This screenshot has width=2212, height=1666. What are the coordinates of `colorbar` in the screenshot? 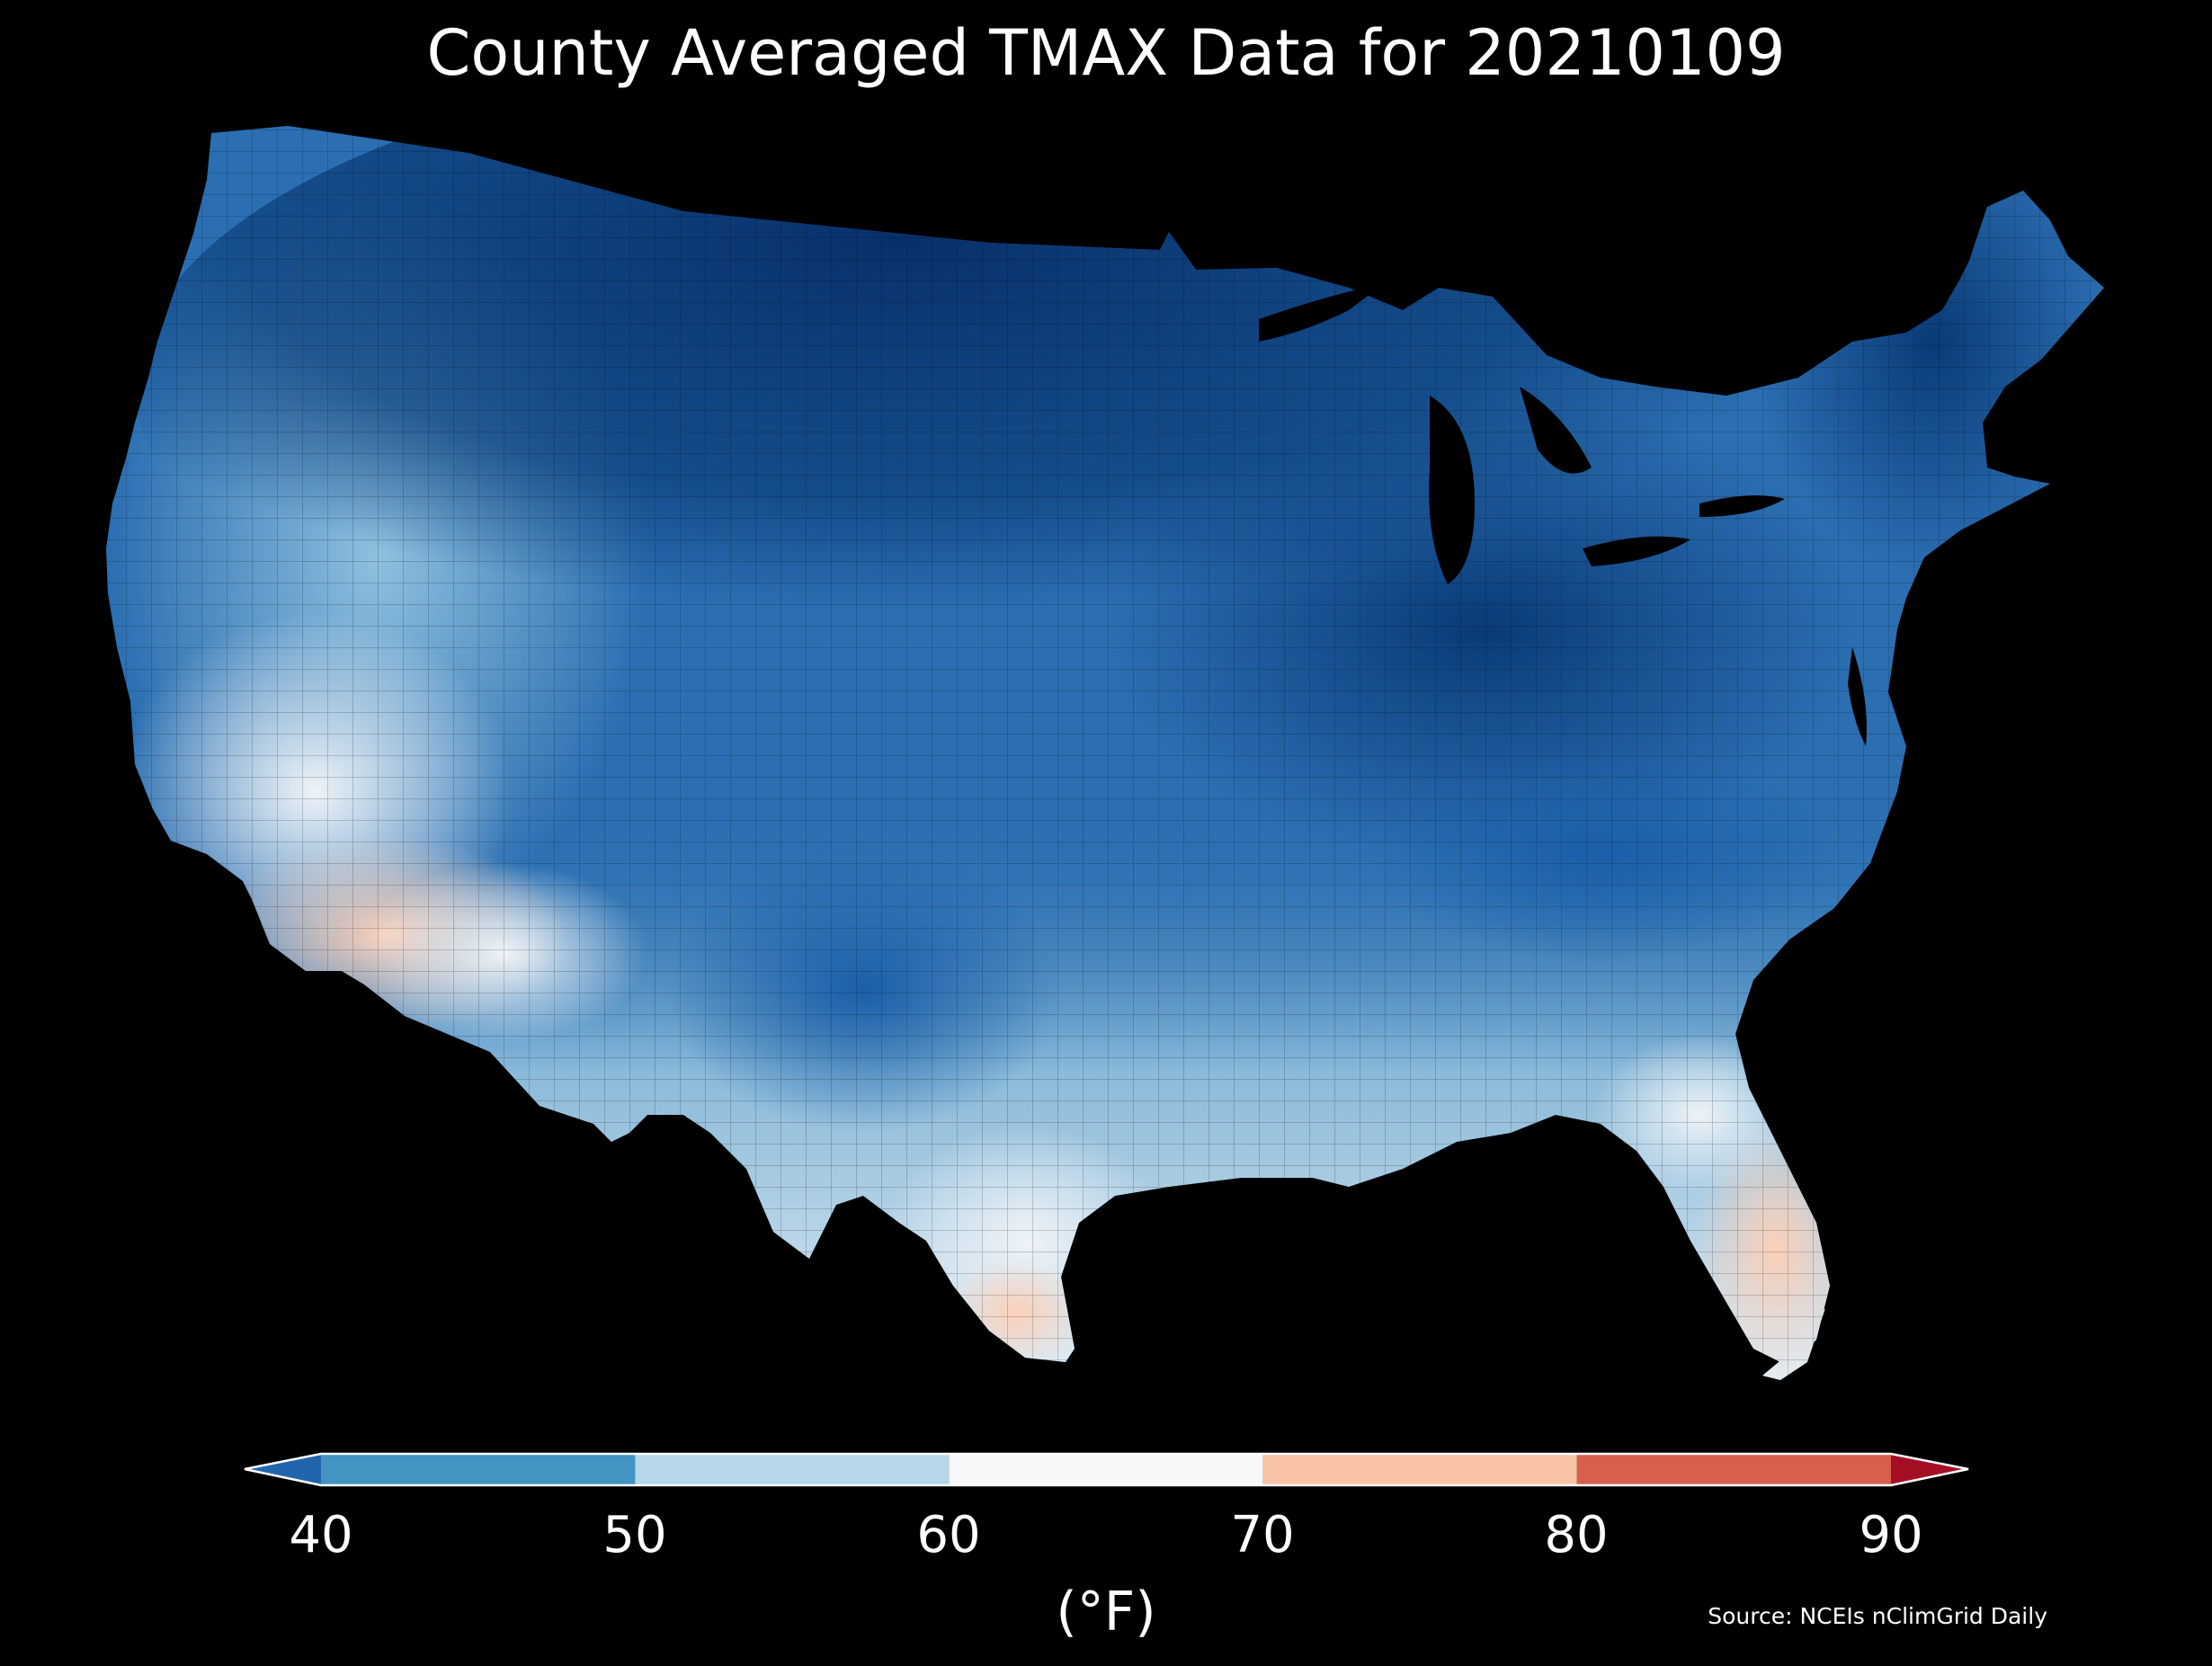 It's located at (1106, 1470).